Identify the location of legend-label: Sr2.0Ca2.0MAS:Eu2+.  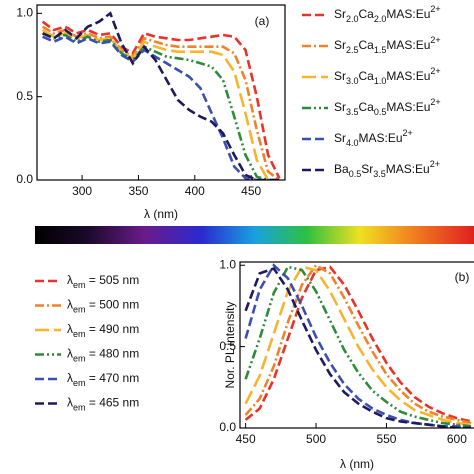
(387, 14).